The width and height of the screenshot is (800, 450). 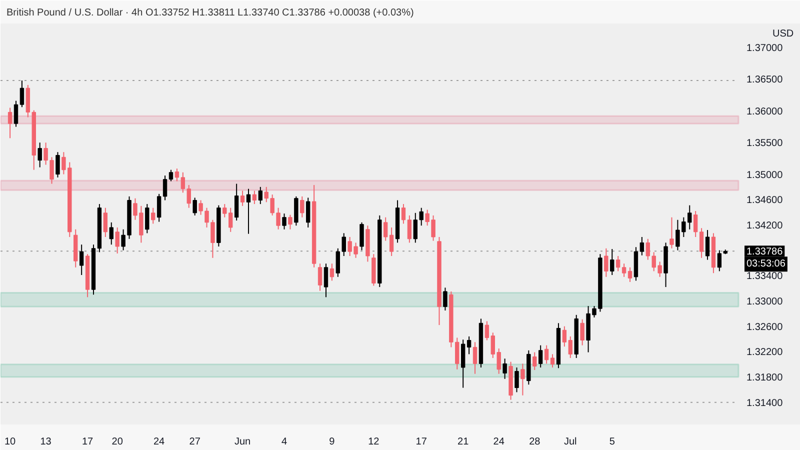 What do you see at coordinates (783, 34) in the screenshot?
I see `y-axis-title: USD` at bounding box center [783, 34].